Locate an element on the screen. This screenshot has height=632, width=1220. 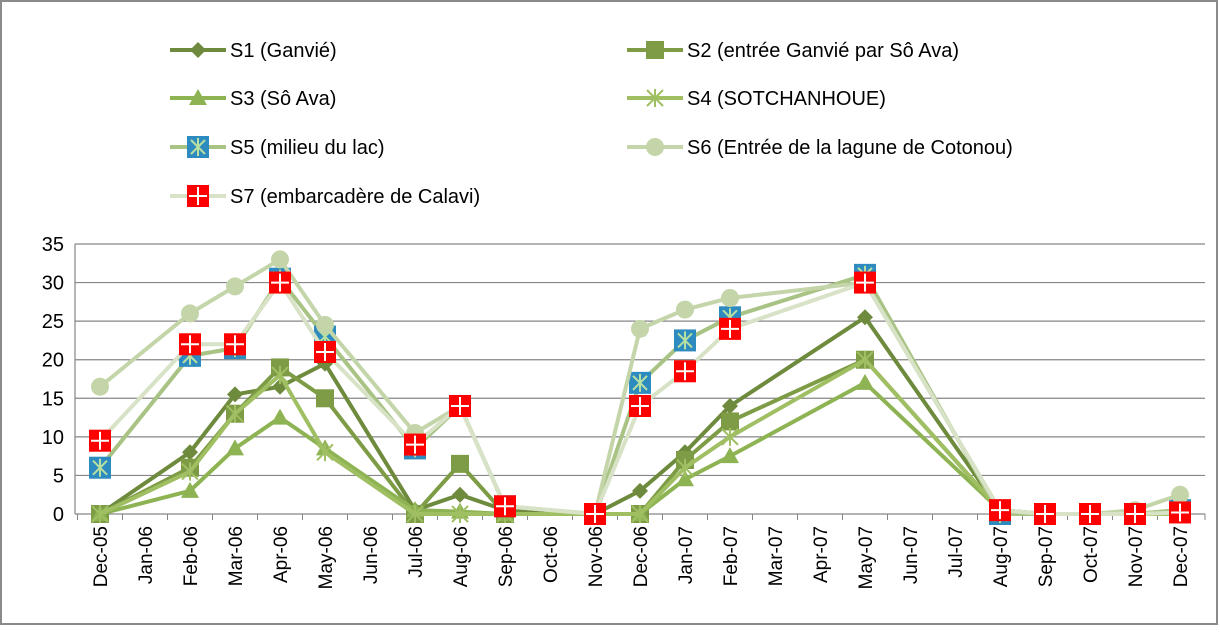
x-tick-label: Sep-06 is located at coordinates (506, 556).